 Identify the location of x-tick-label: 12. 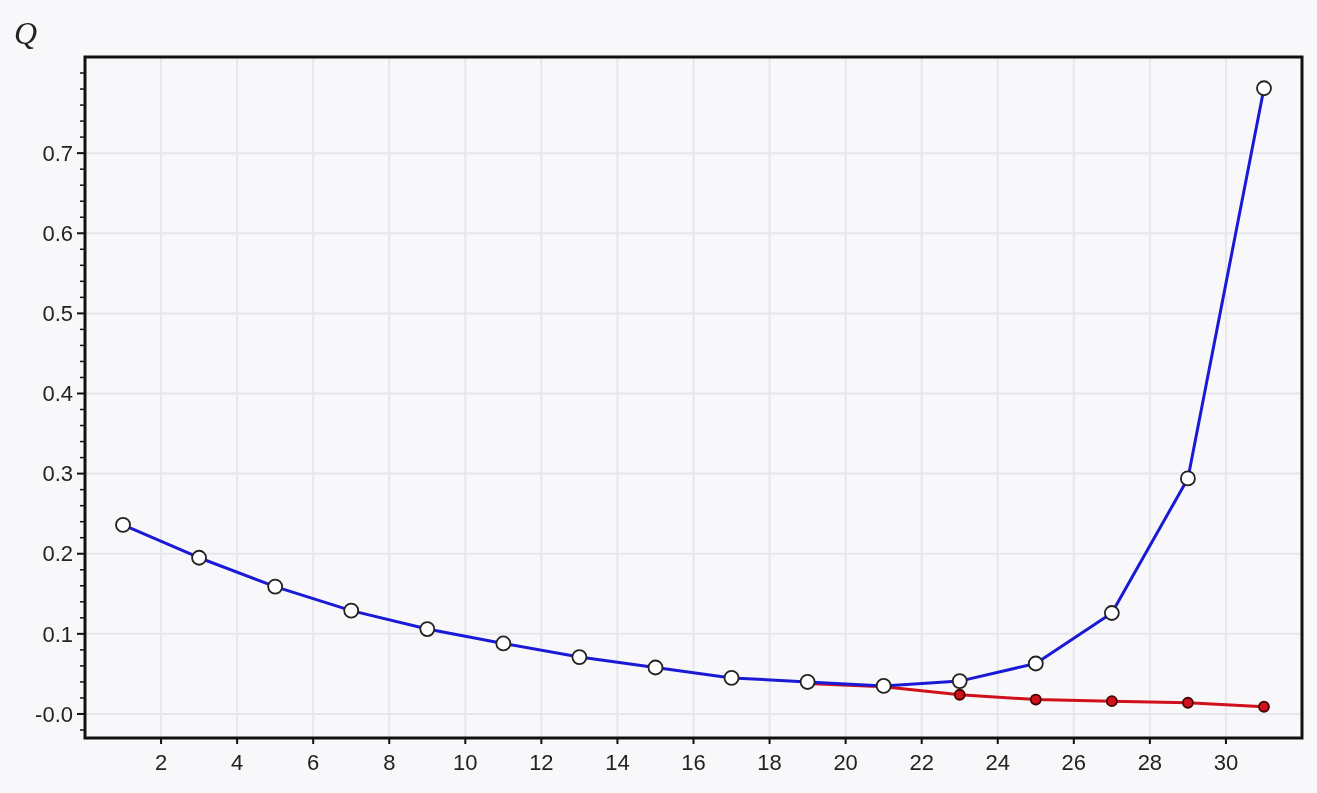
(541, 762).